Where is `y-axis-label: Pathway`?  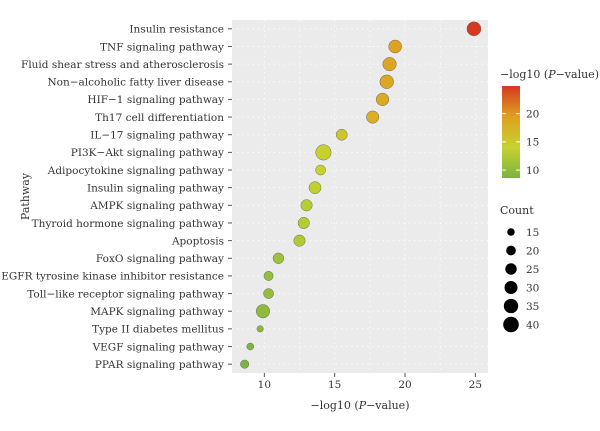 y-axis-label: Pathway is located at coordinates (25, 196).